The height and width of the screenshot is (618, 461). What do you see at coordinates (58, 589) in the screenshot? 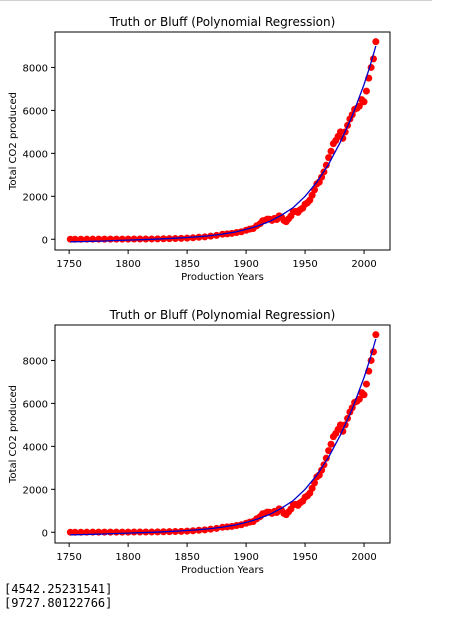
I see `output-line-1: [4542.25231541]` at bounding box center [58, 589].